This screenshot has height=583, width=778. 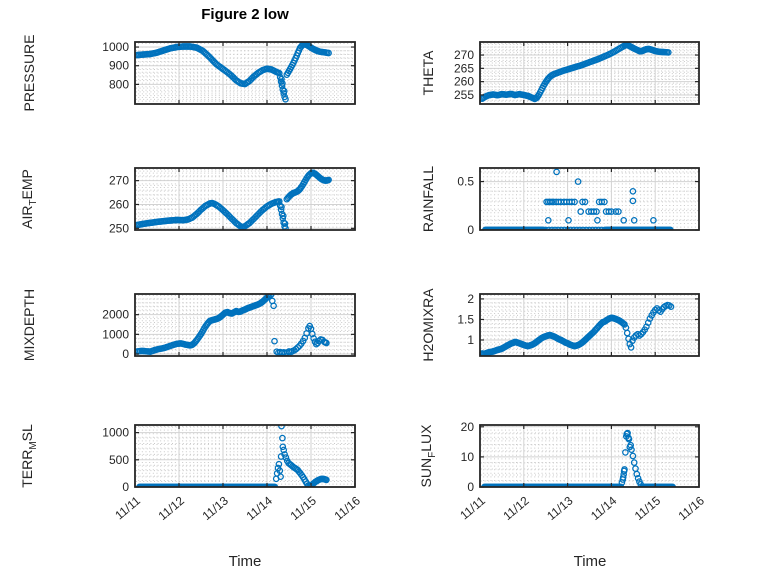 I want to click on ylabel-part: H2OMIXRA, so click(x=428, y=325).